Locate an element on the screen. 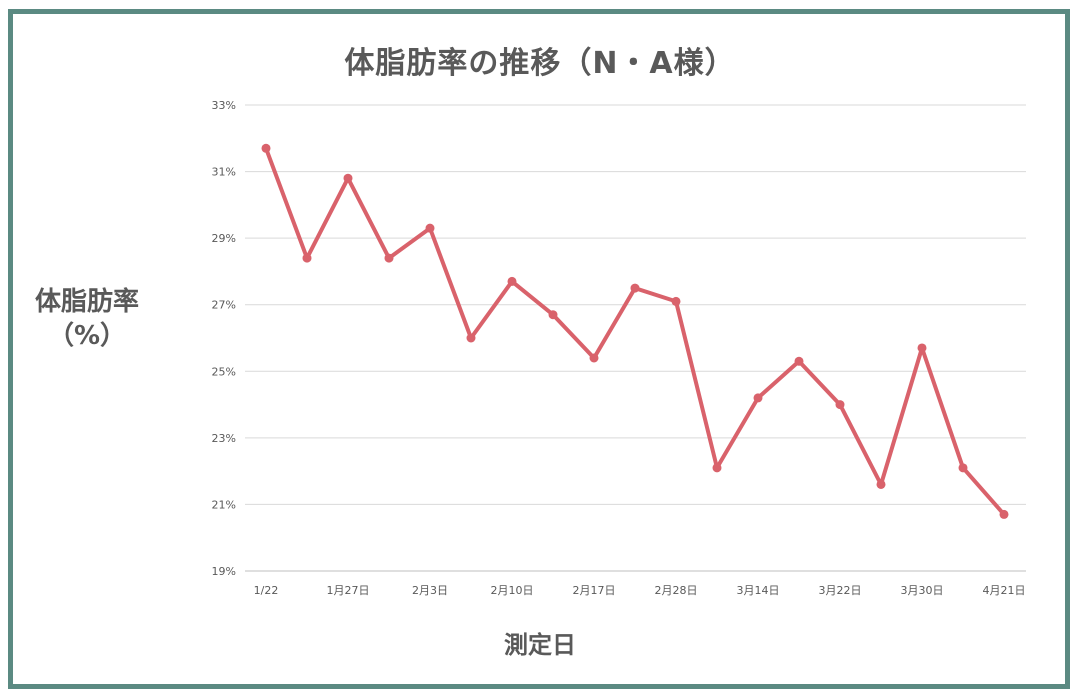 The image size is (1080, 700). x-tick-label: 3月22日 is located at coordinates (840, 590).